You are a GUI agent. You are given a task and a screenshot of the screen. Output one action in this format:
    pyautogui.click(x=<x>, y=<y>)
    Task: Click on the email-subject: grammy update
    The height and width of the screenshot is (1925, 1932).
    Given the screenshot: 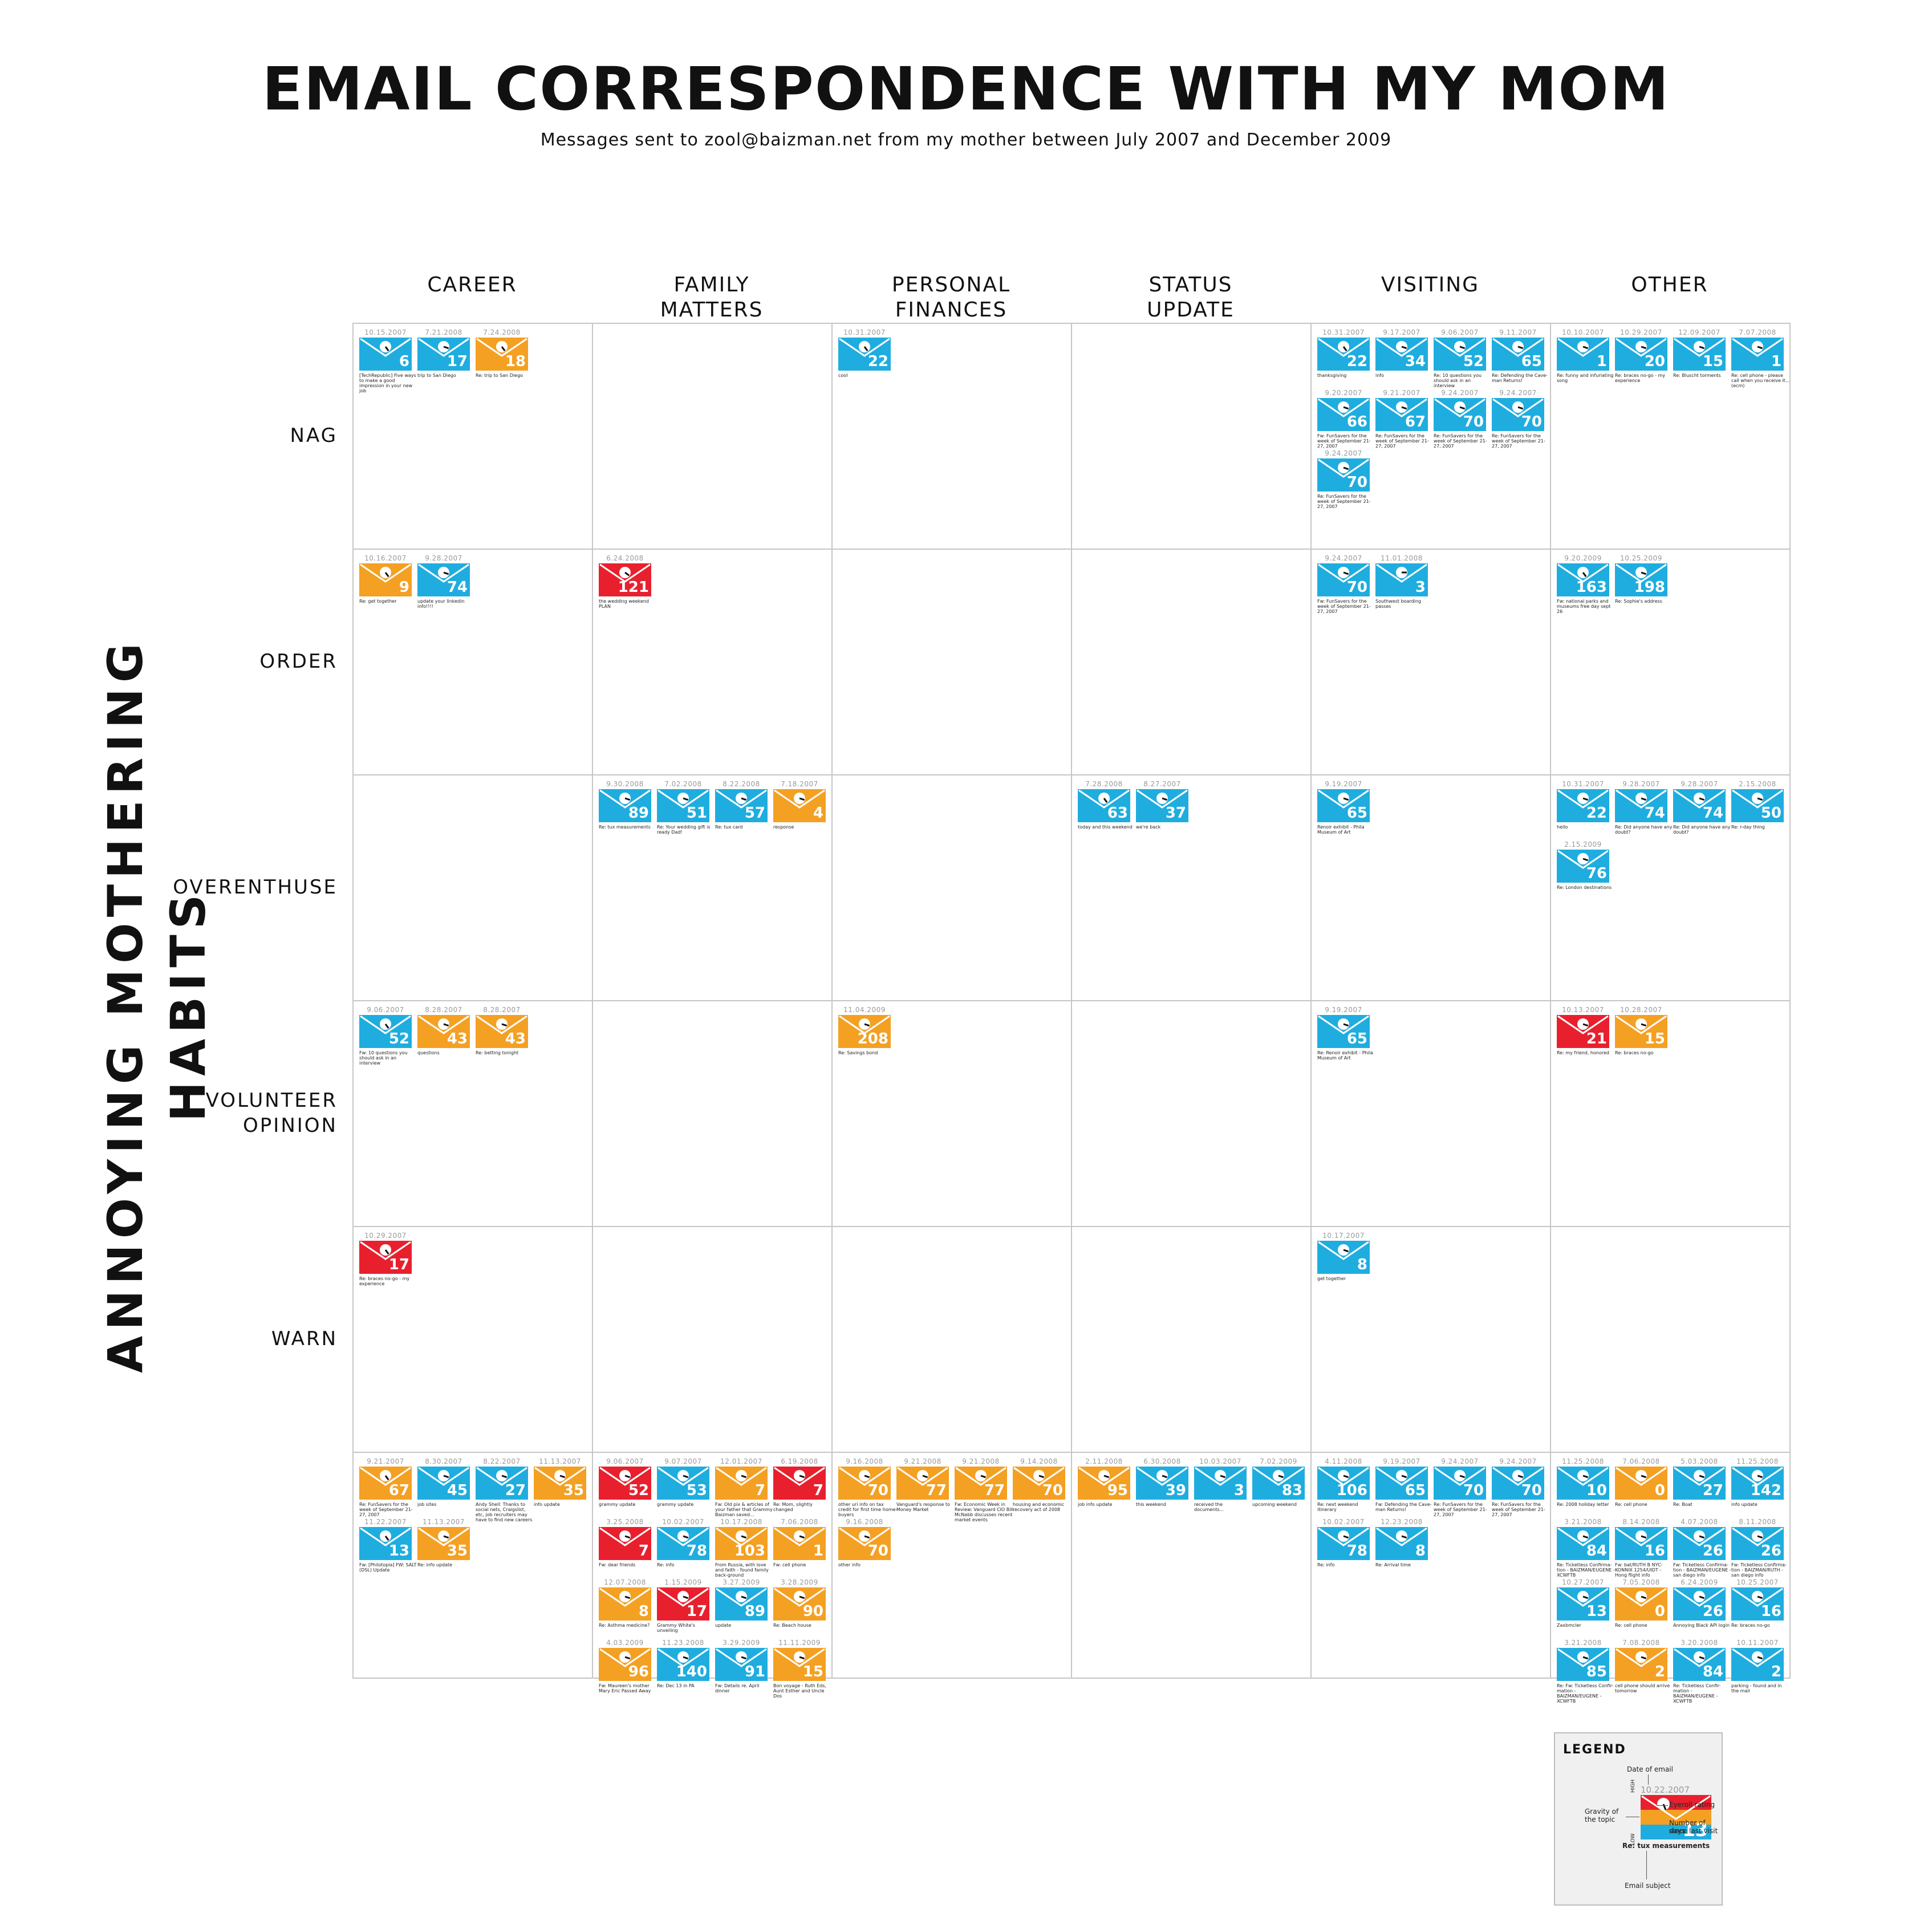 What is the action you would take?
    pyautogui.click(x=675, y=1505)
    